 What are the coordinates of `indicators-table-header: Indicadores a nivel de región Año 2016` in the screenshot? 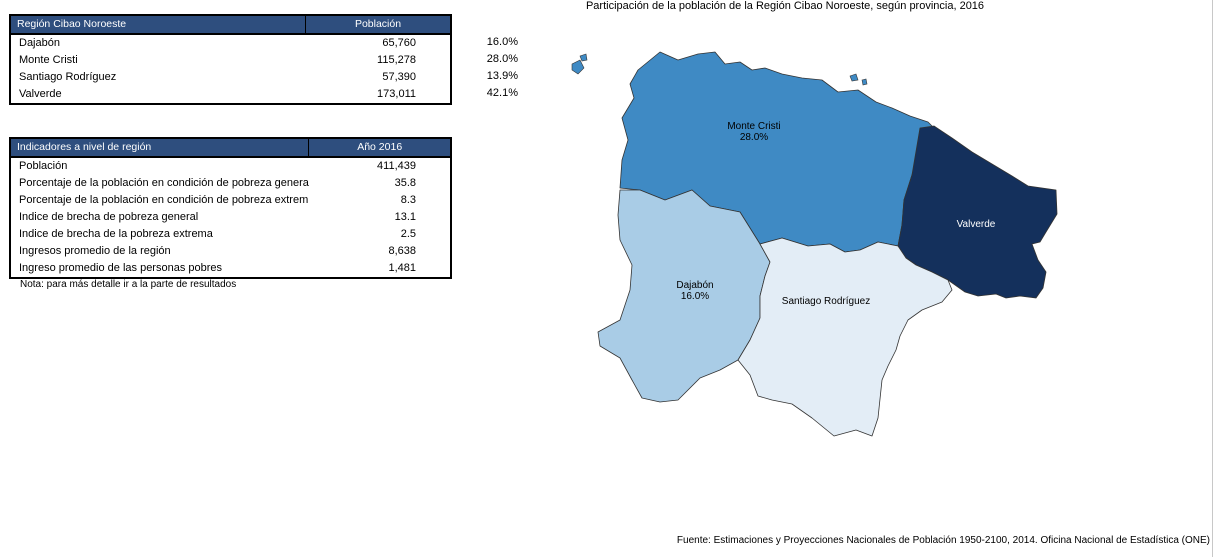 It's located at (230, 147).